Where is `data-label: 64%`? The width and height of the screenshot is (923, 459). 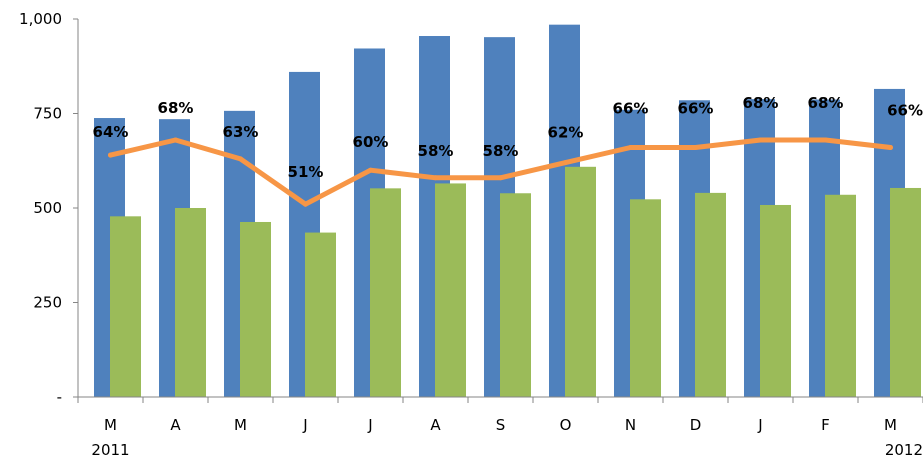 data-label: 64% is located at coordinates (111, 132).